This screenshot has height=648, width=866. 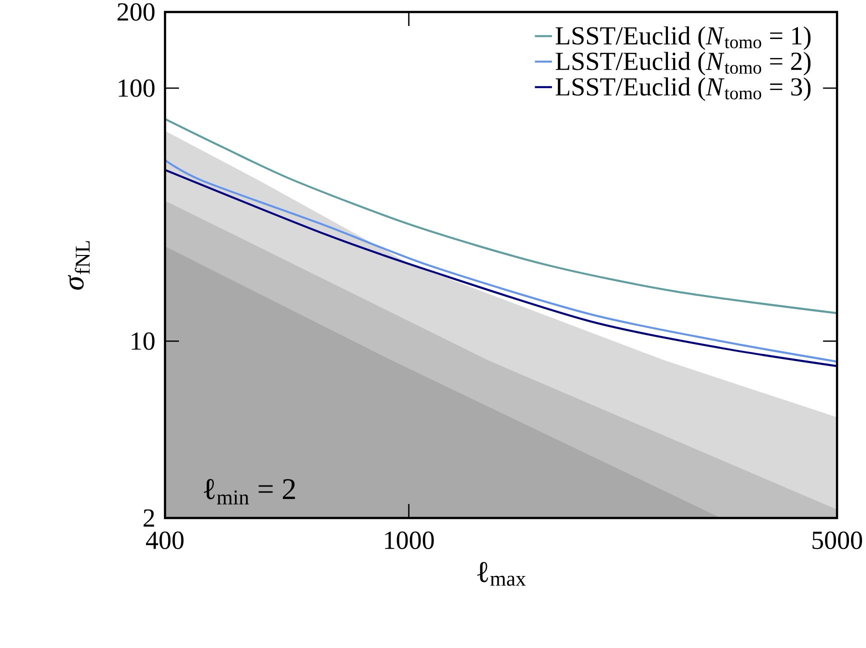 I want to click on x-tick-label: 1000, so click(x=409, y=541).